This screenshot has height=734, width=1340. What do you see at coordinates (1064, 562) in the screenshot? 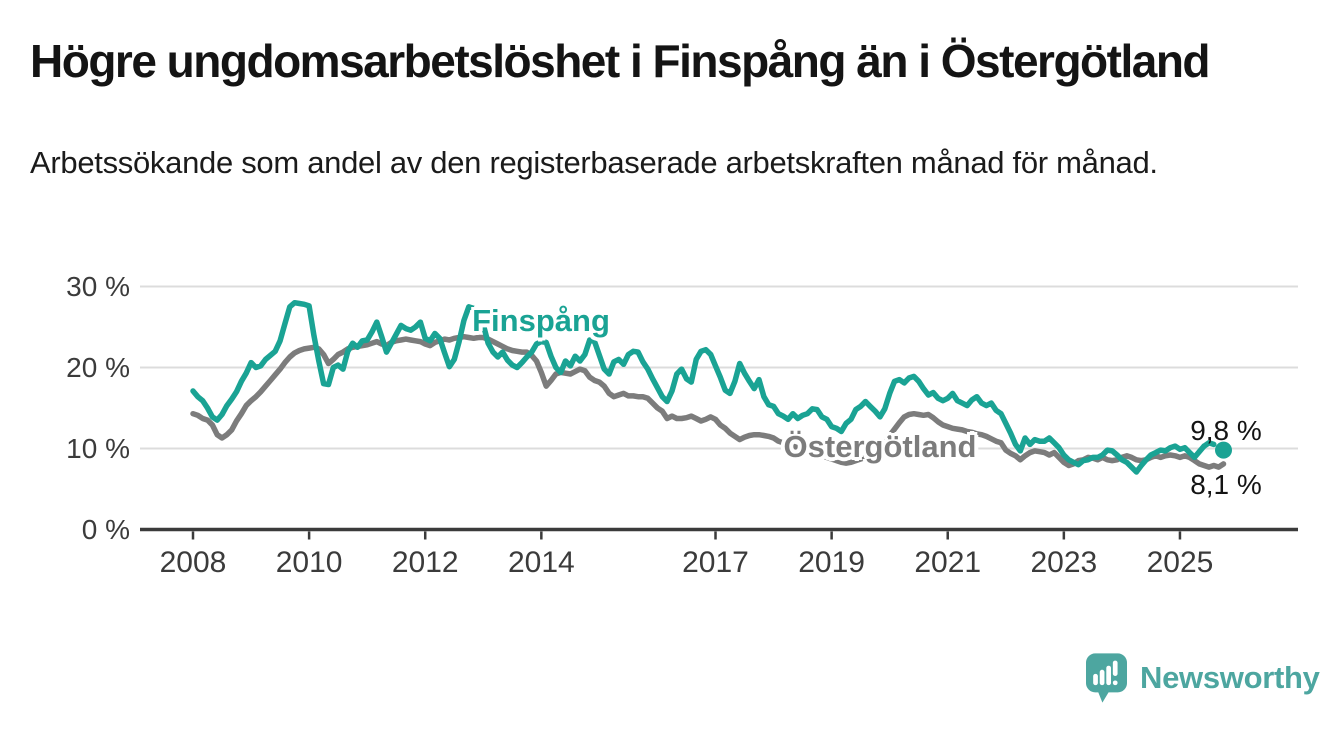
I see `x-tick-label: 2023` at bounding box center [1064, 562].